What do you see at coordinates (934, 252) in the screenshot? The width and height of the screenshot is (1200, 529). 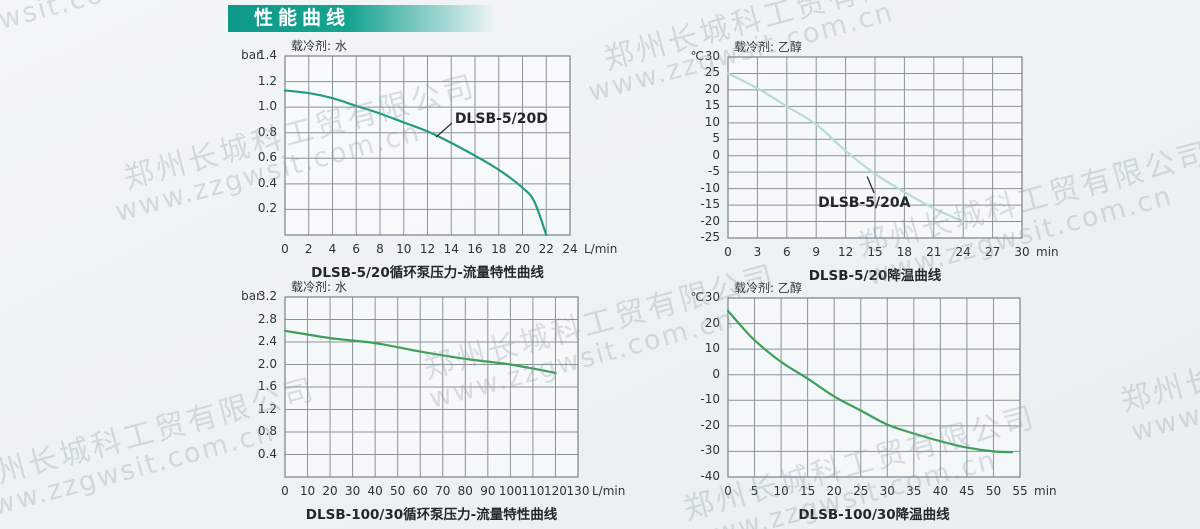 I see `x-tick-label: 21` at bounding box center [934, 252].